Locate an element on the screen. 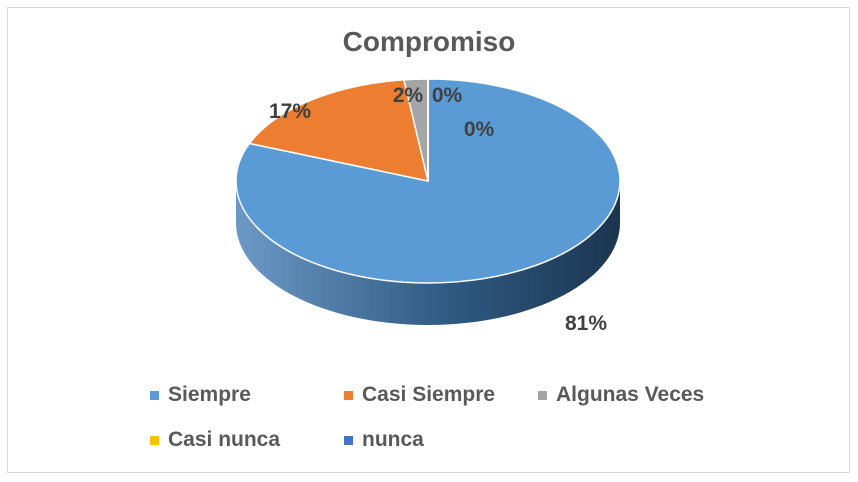 This screenshot has width=858, height=482. legend-label-casi-siempre: Casi Siempre is located at coordinates (429, 394).